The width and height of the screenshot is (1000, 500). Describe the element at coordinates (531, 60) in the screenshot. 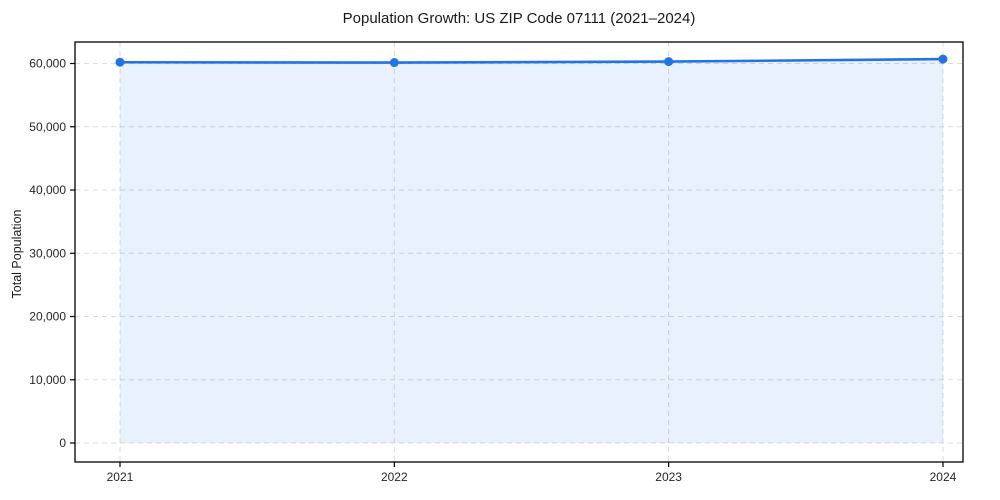

I see `series-line` at that location.